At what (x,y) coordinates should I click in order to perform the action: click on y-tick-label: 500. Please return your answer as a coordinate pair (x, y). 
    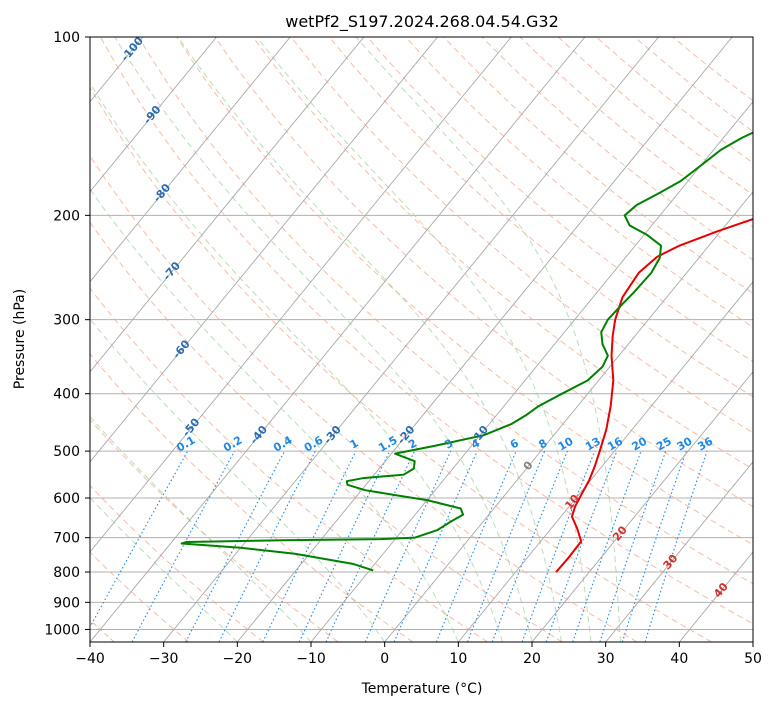
    Looking at the image, I should click on (66, 452).